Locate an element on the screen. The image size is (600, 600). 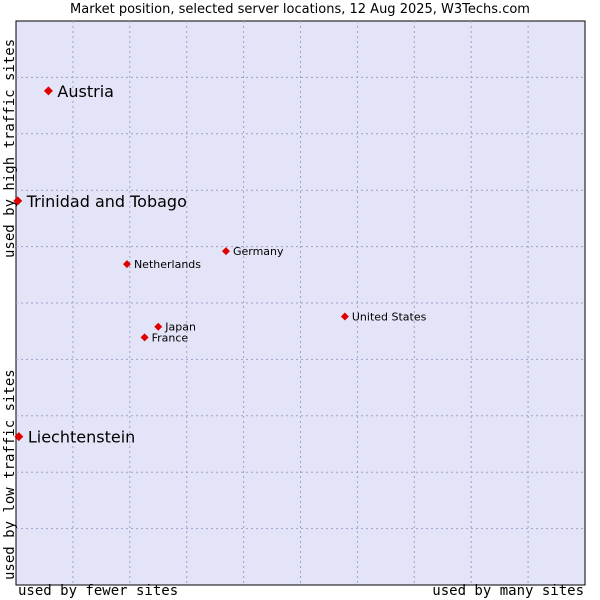
point-label: France is located at coordinates (170, 337).